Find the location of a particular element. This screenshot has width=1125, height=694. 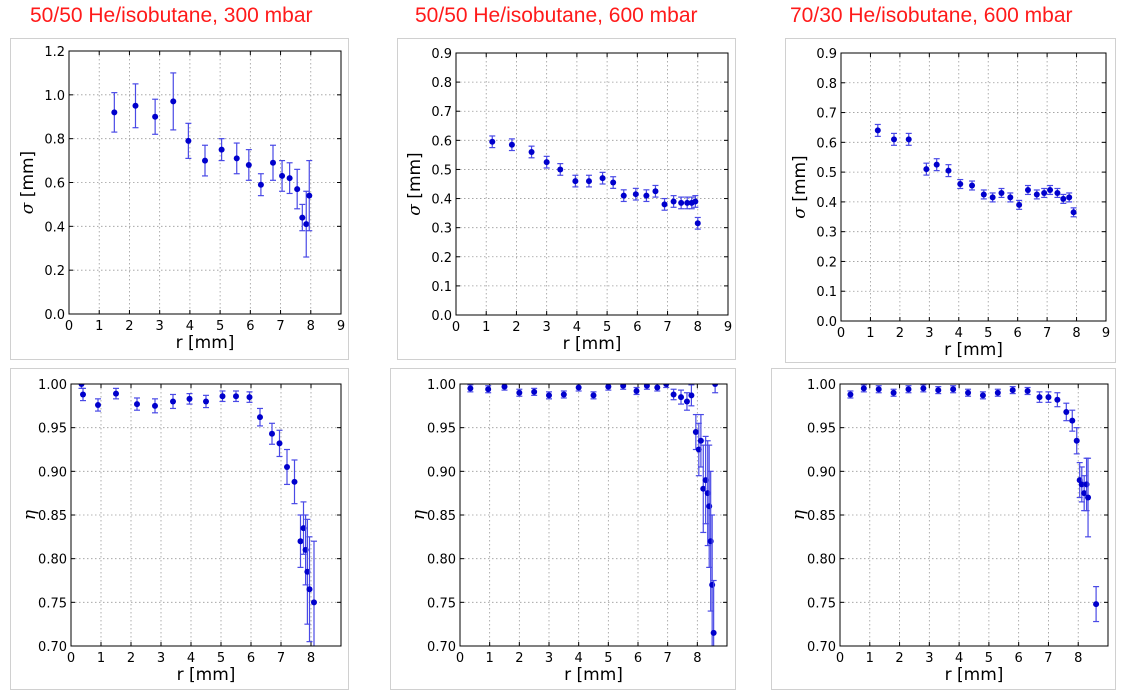

y-tick-label: 0.95 is located at coordinates (52, 429).